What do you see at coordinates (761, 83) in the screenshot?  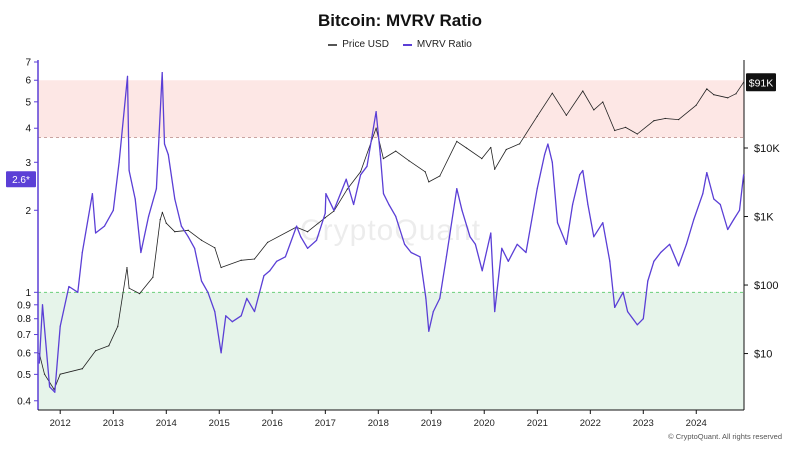 I see `current-price-label: $91K` at bounding box center [761, 83].